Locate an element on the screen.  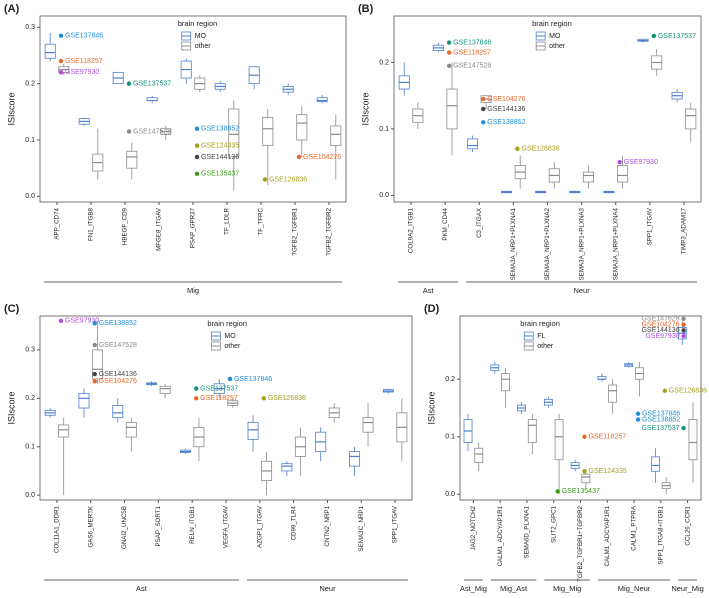
x-tick-label: TGFB2_TGFBR1 is located at coordinates (295, 231).